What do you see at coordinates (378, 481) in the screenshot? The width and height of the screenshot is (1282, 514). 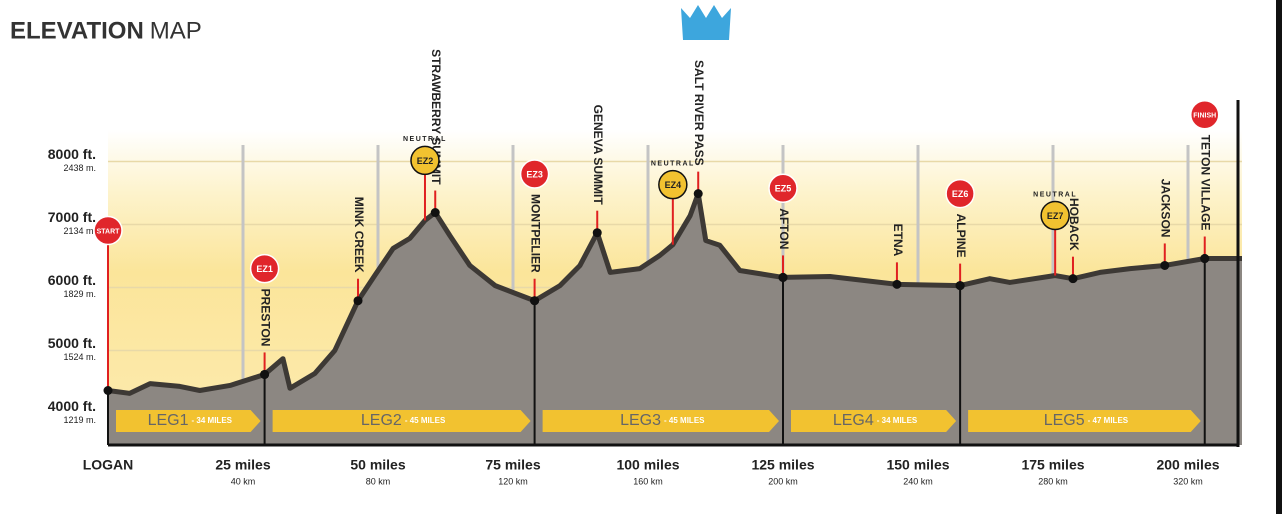 I see `x-tick-sublabel: 80 km` at bounding box center [378, 481].